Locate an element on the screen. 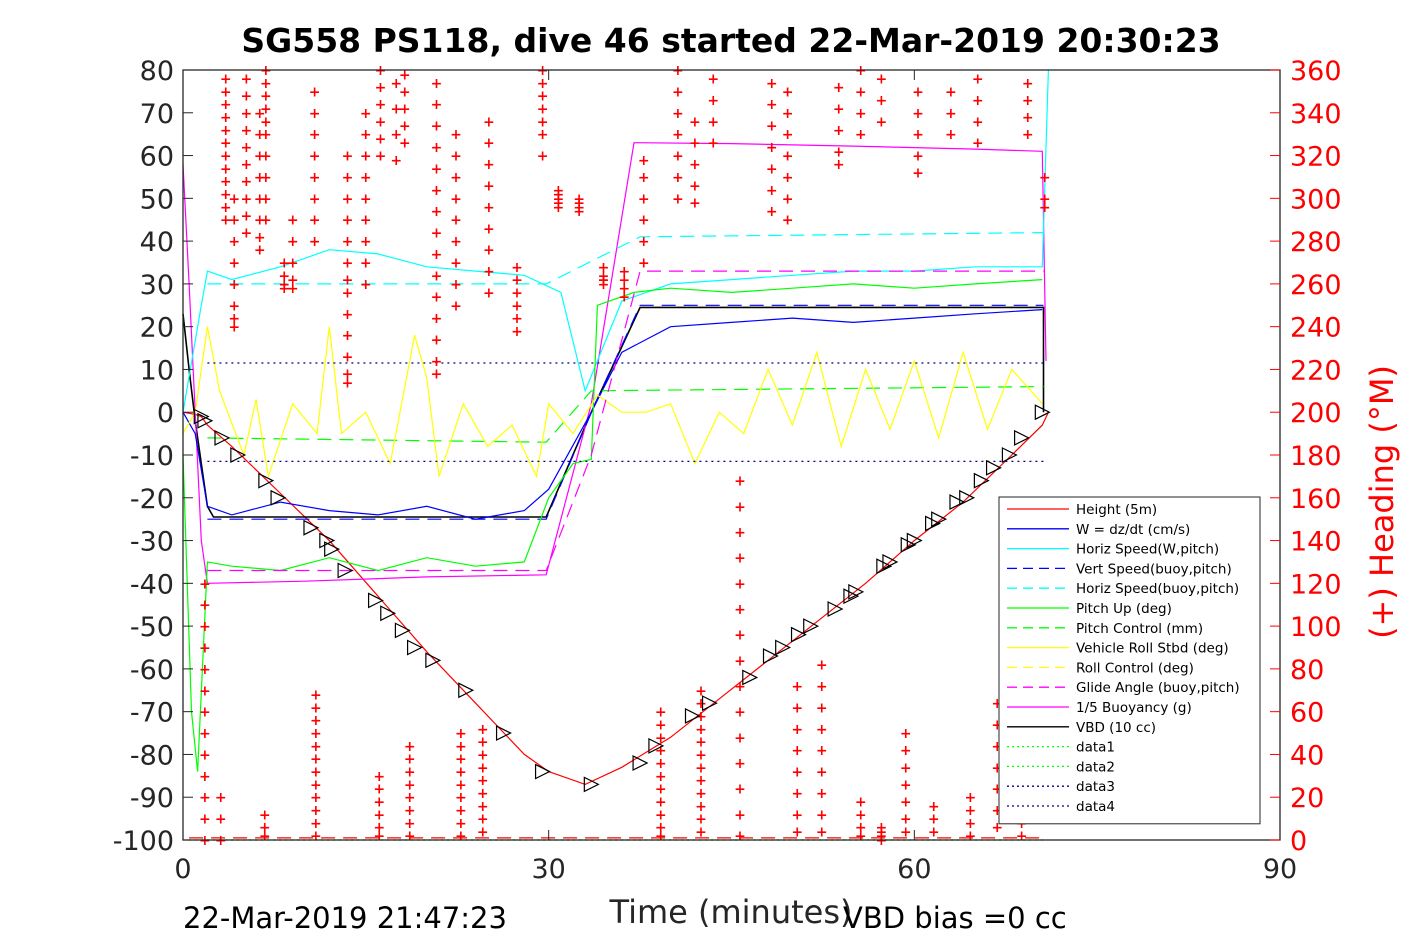 The image size is (1417, 945). x-tick-label: 90 is located at coordinates (1280, 869).